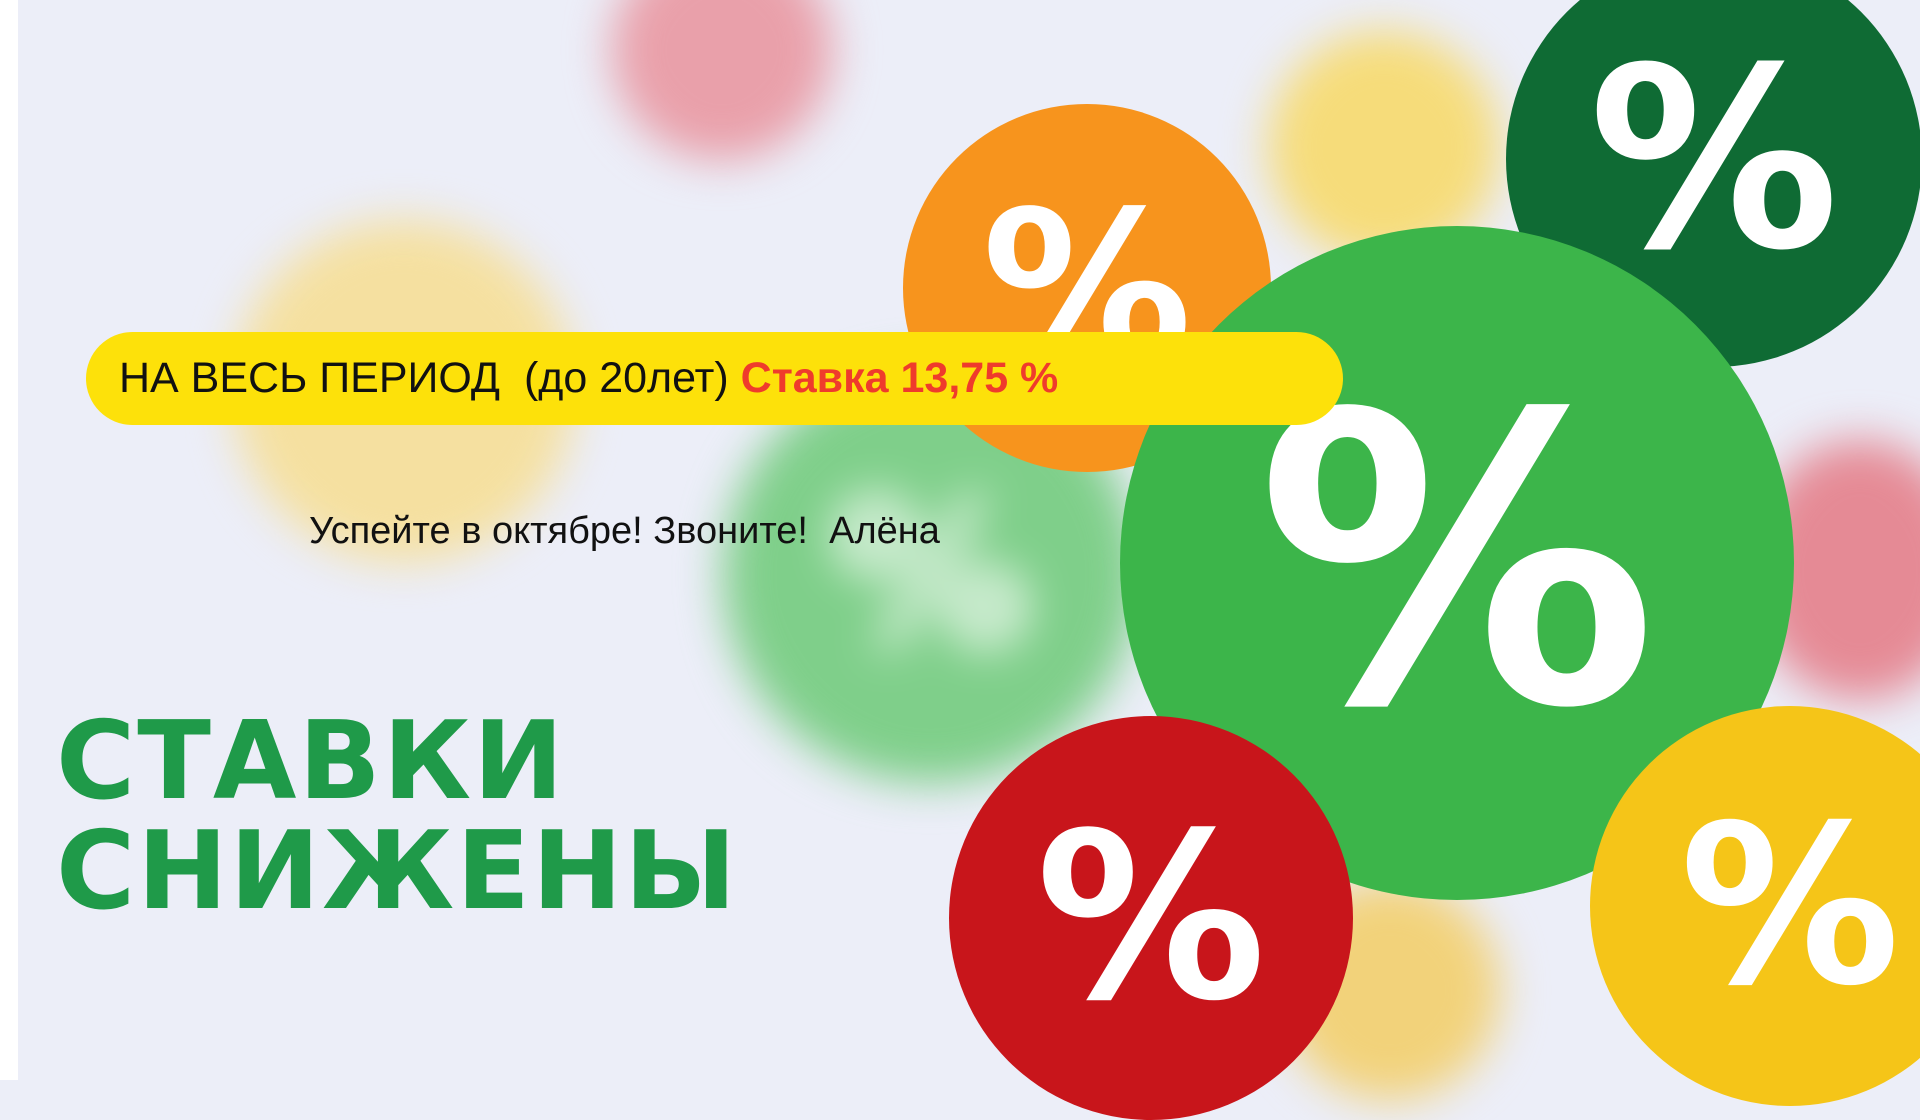 This screenshot has width=1920, height=1120. Describe the element at coordinates (424, 378) in the screenshot. I see `period-text: НА ВЕСЬ ПЕРИОД (до 20лет)` at that location.